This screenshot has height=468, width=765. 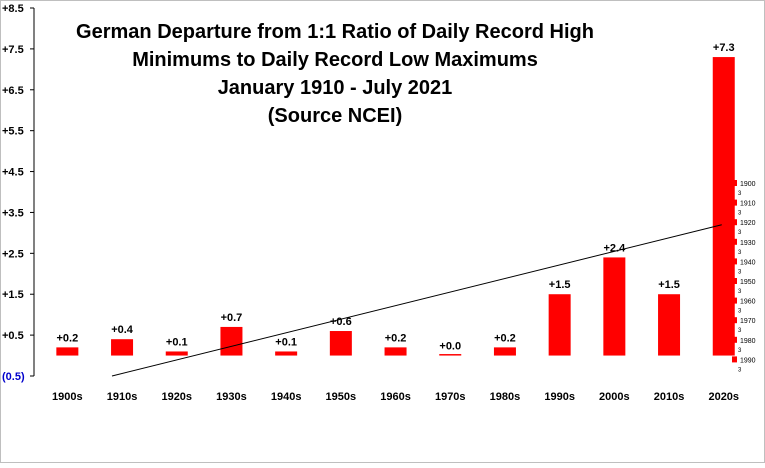 What do you see at coordinates (13, 173) in the screenshot?
I see `y-tick-label: +4.5` at bounding box center [13, 173].